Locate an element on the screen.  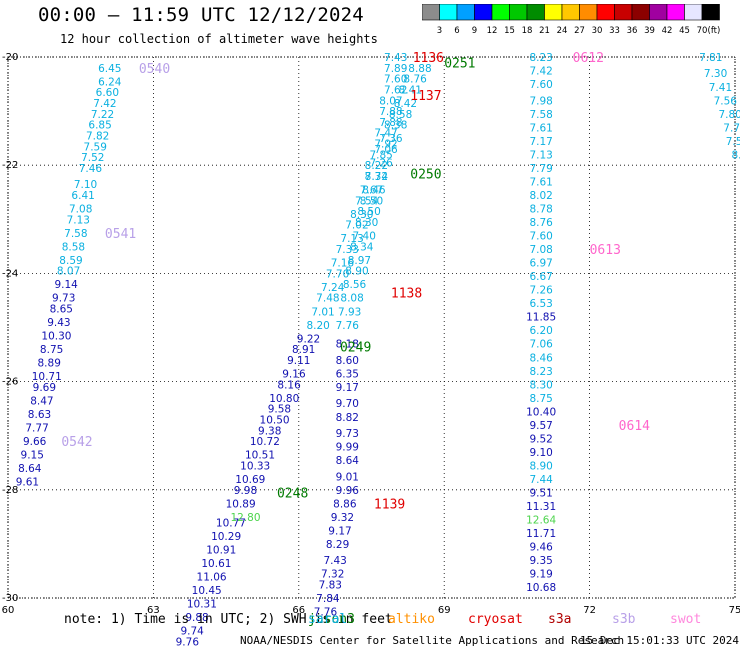
wave-height-value: 7.26 is located at coordinates (541, 291).